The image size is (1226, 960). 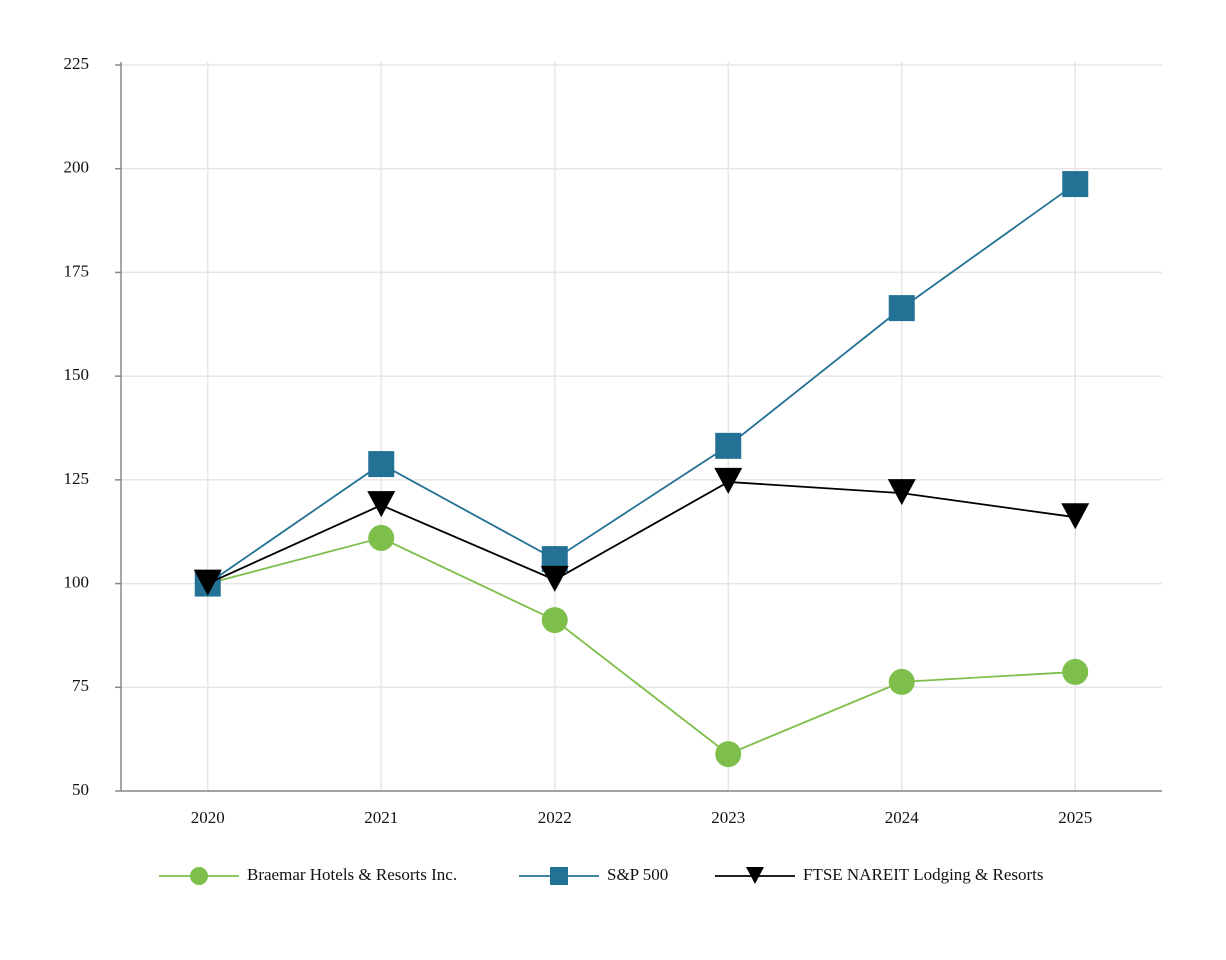 I want to click on x-tick-label: 2023, so click(x=728, y=817).